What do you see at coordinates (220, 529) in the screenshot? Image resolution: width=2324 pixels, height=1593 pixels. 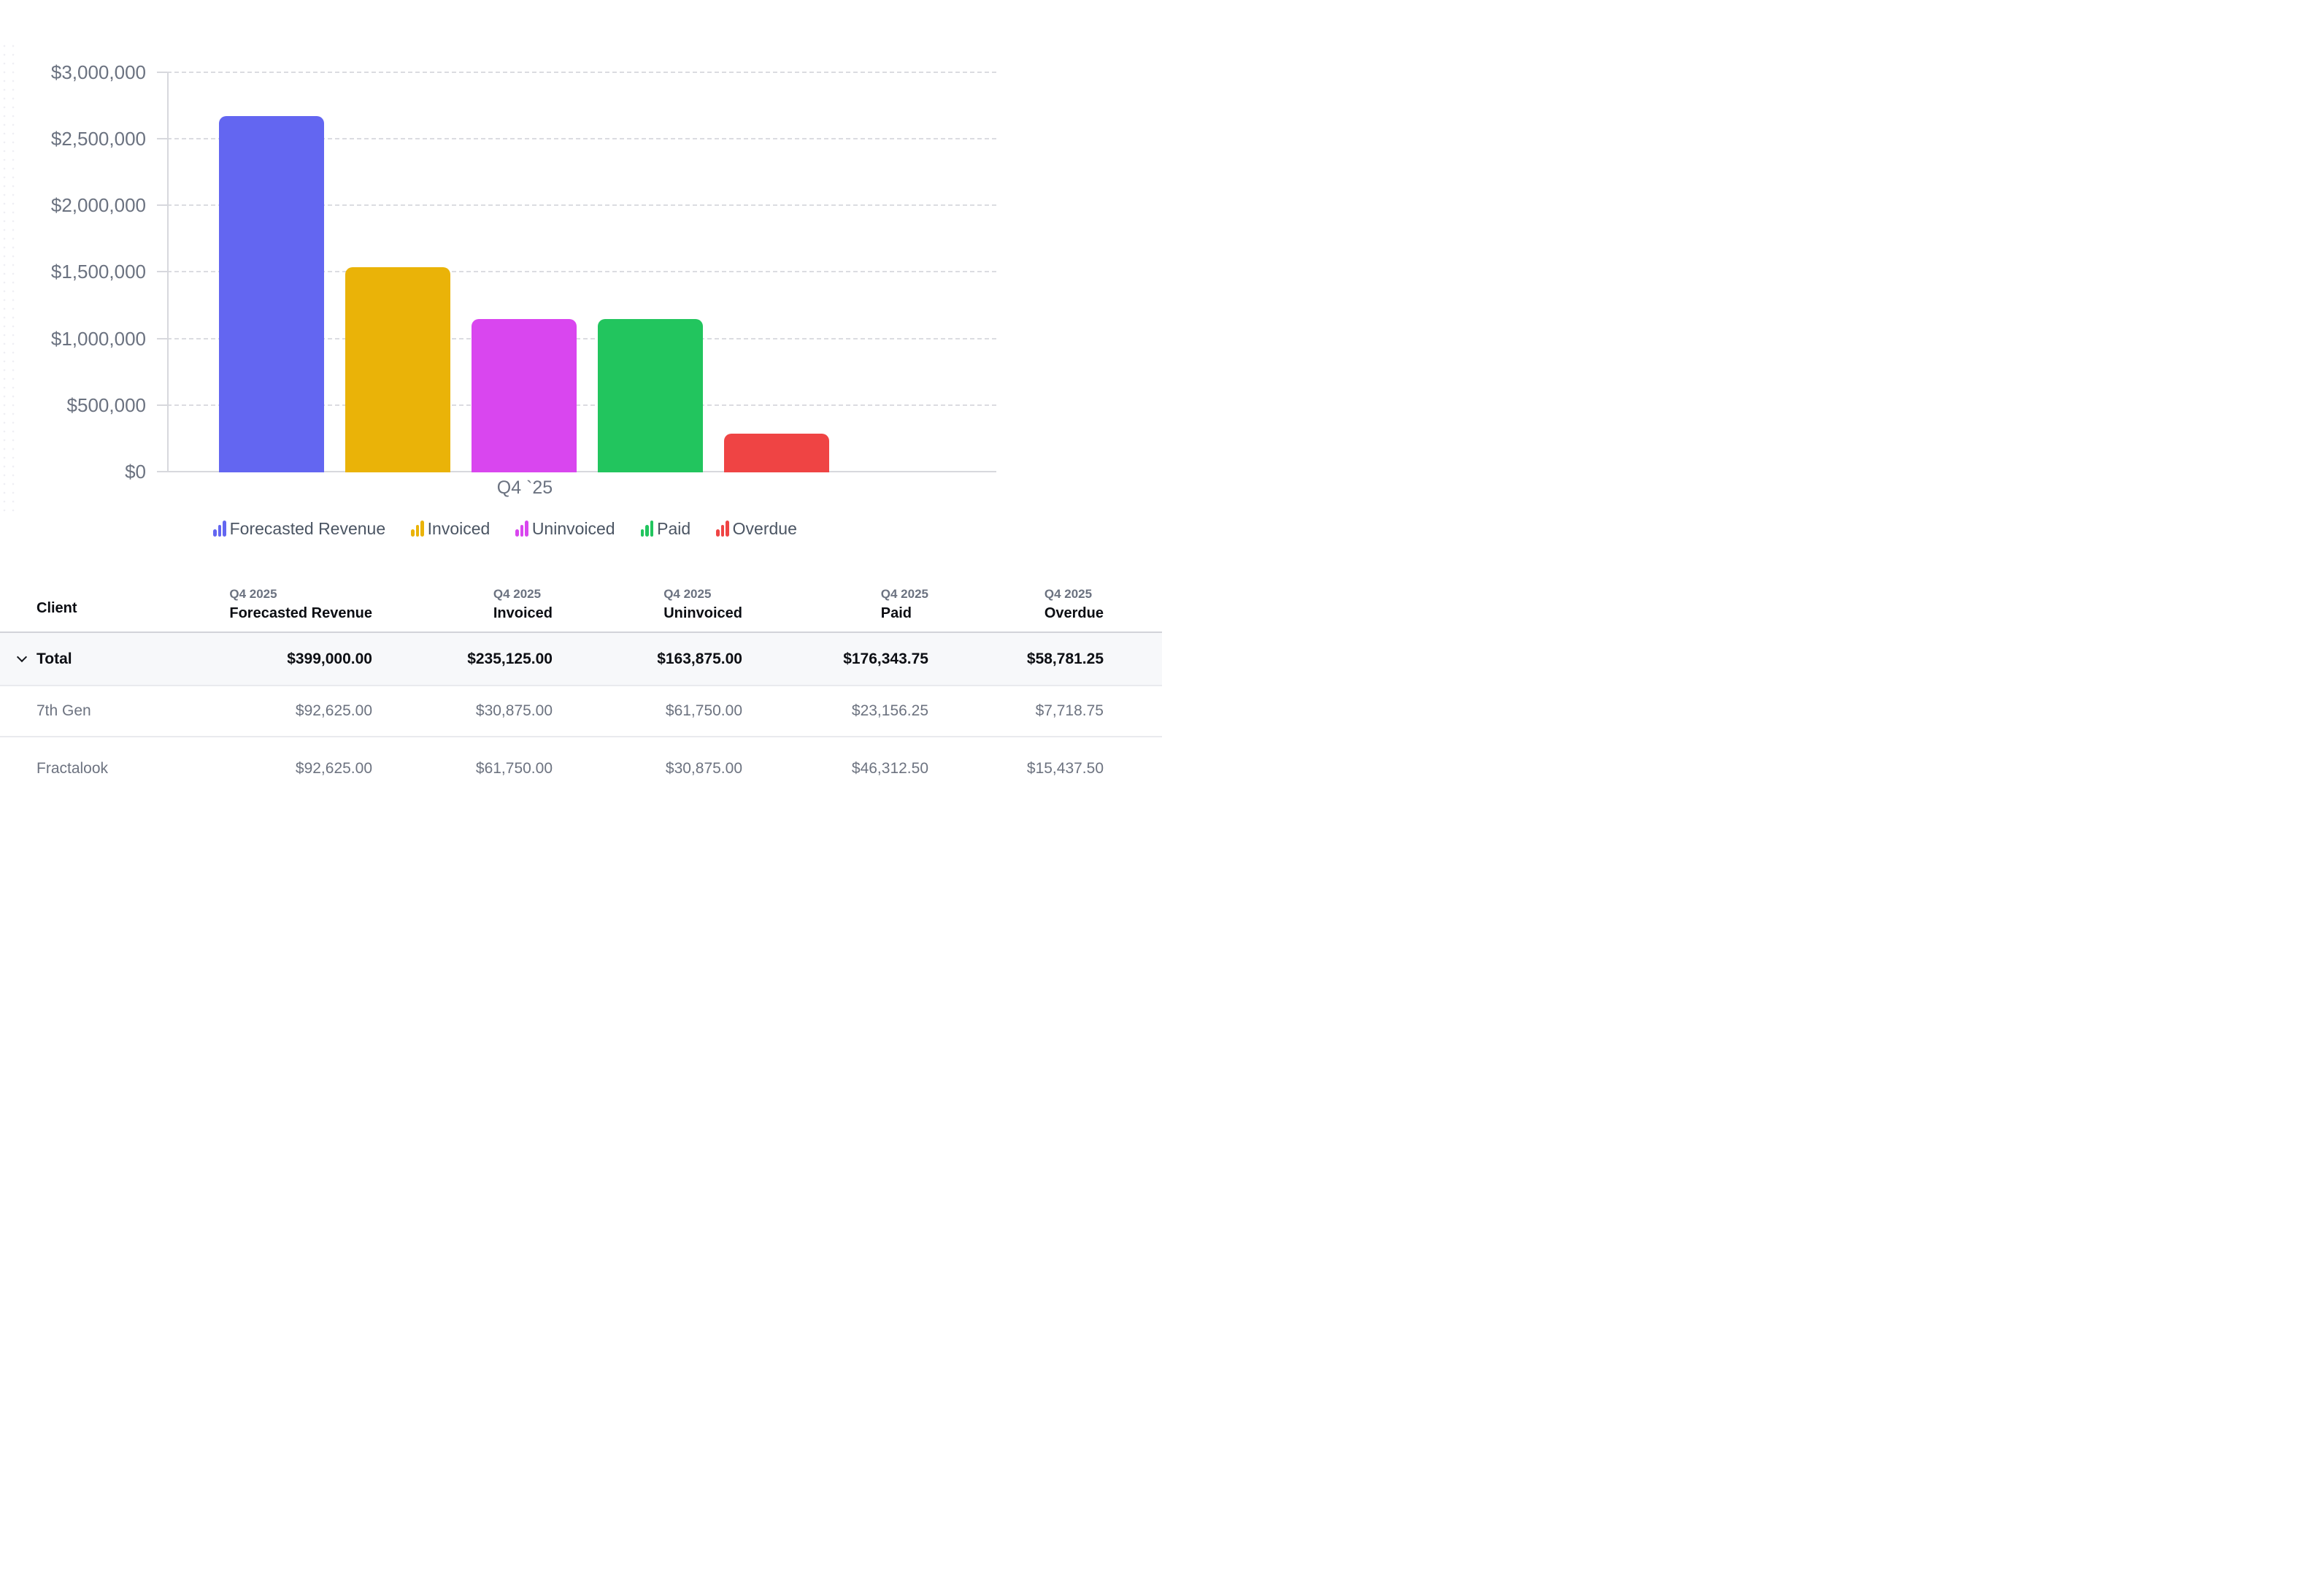 I see `mini-bar-chart-icon-forecasted-revenue` at bounding box center [220, 529].